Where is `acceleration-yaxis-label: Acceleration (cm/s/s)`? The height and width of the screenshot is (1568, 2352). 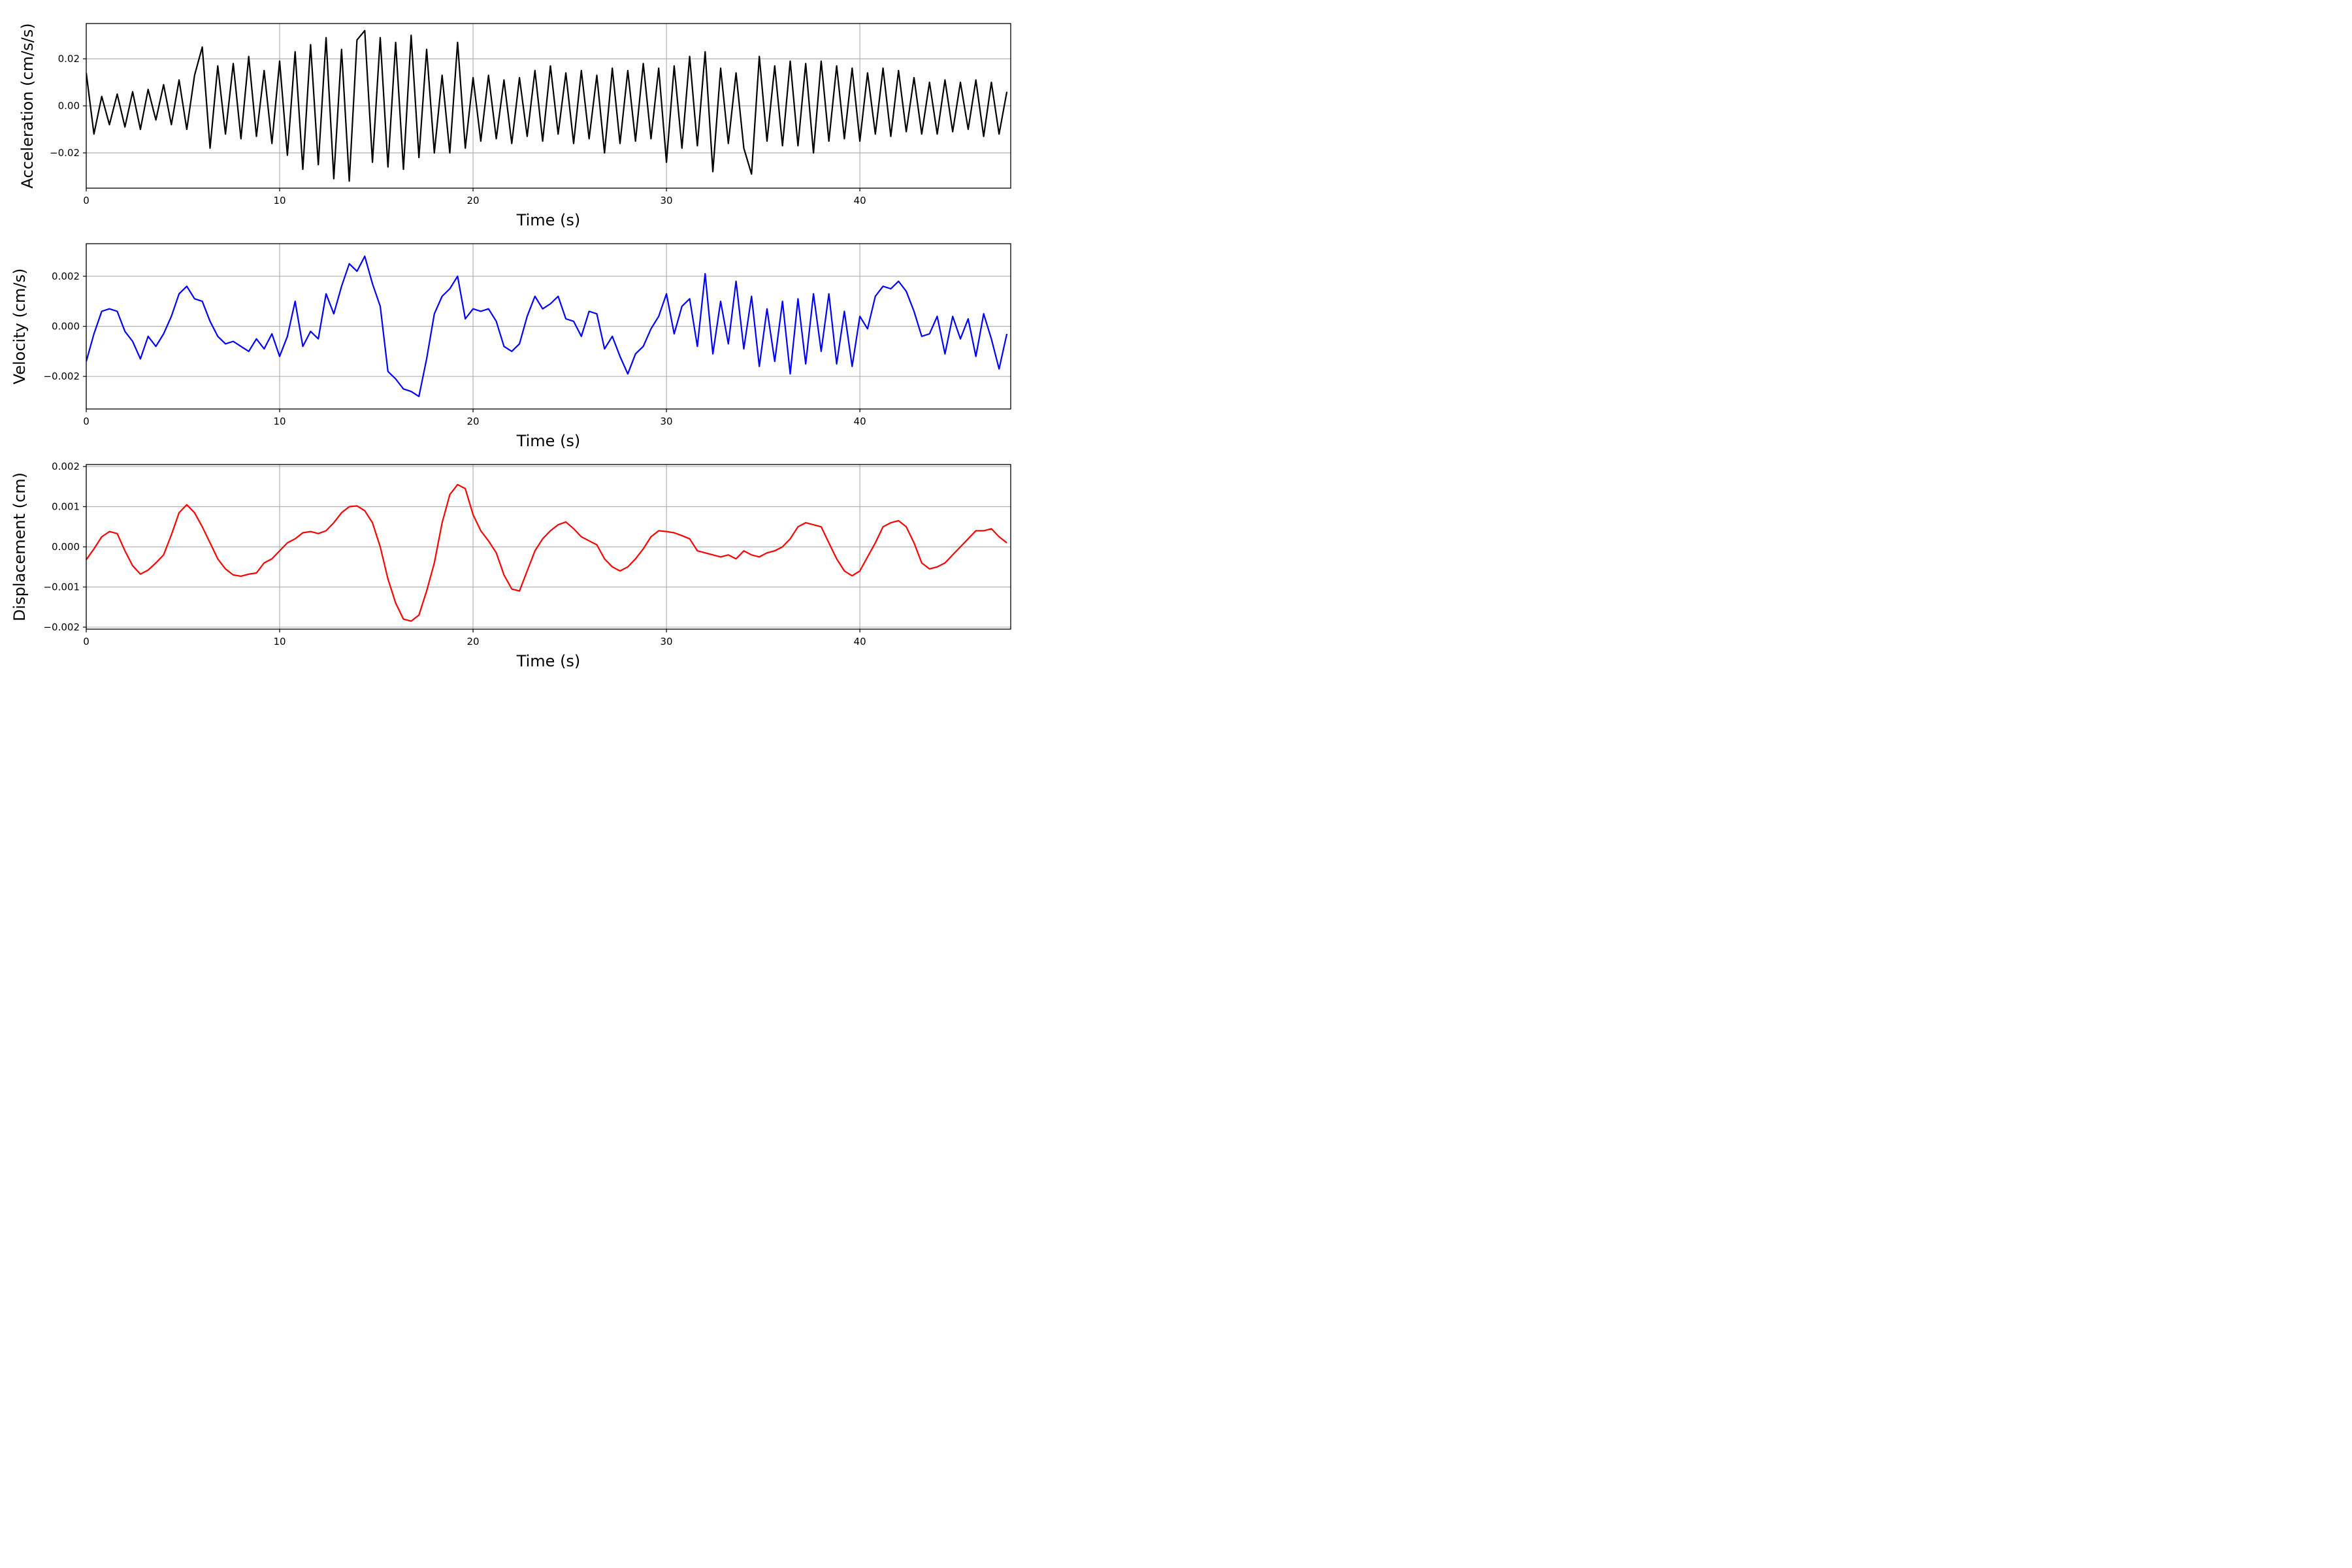 acceleration-yaxis-label: Acceleration (cm/s/s) is located at coordinates (27, 105).